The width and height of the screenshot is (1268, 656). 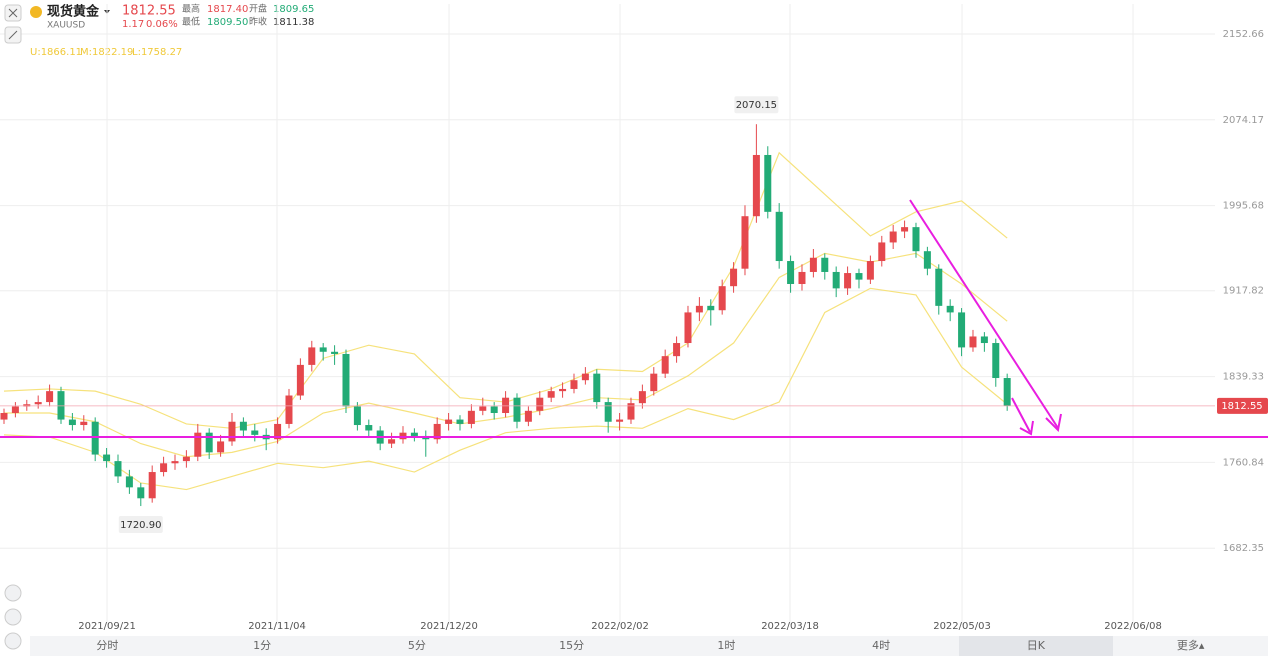 What do you see at coordinates (36, 12) in the screenshot?
I see `gold-icon` at bounding box center [36, 12].